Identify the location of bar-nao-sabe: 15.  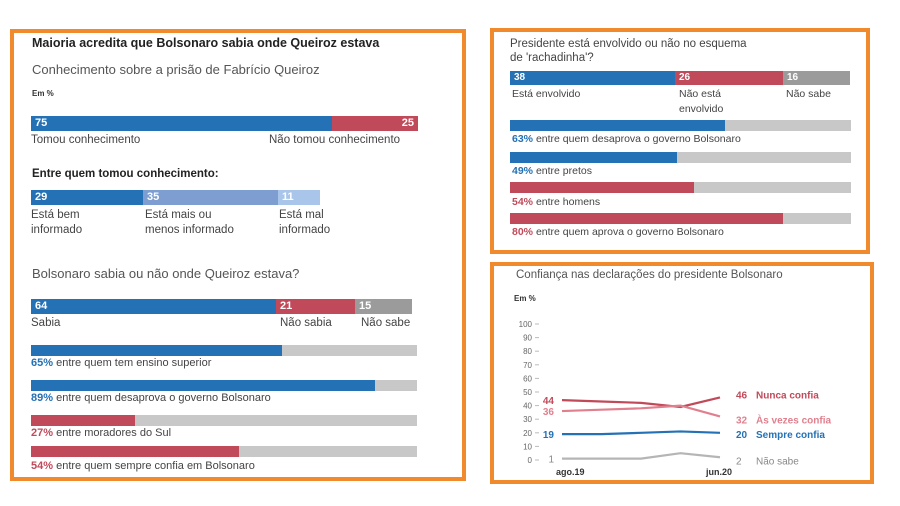
(383, 306).